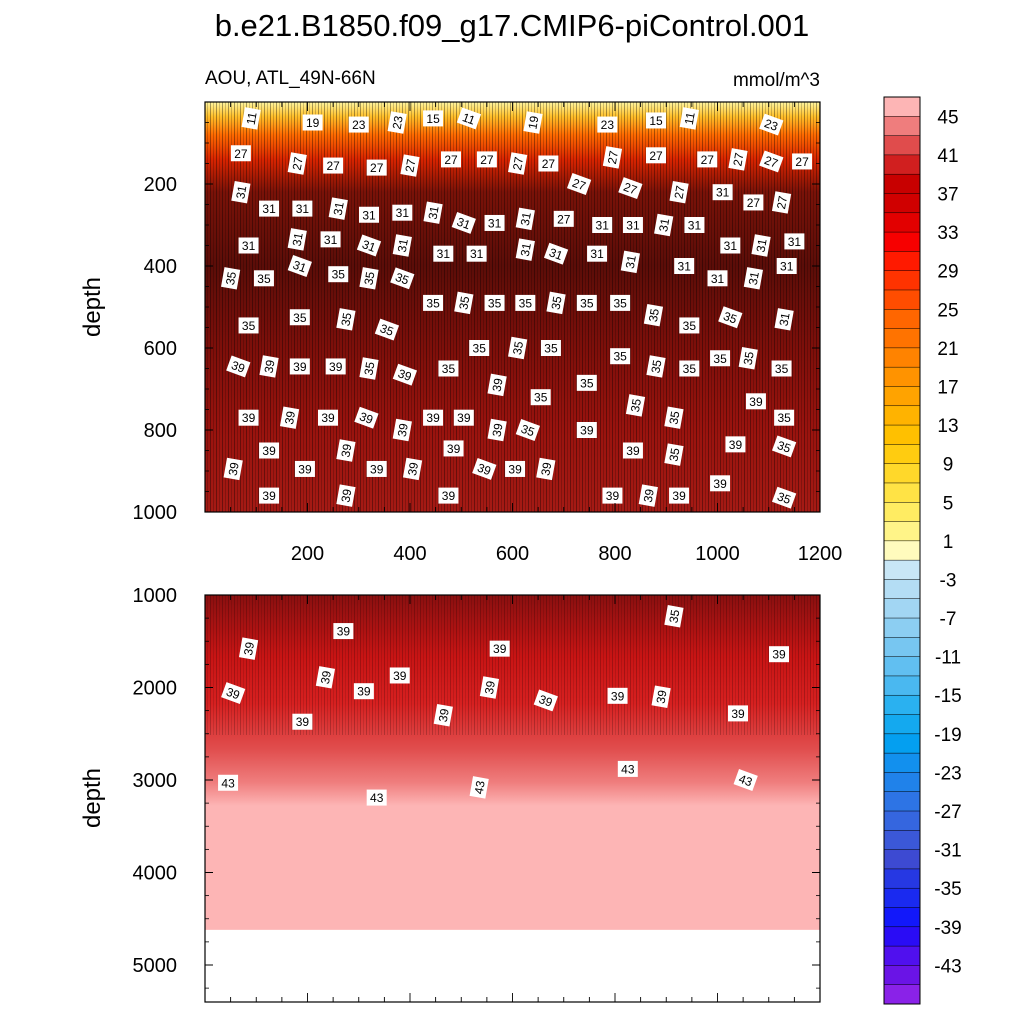 The width and height of the screenshot is (1024, 1024). What do you see at coordinates (656, 121) in the screenshot?
I see `contour-label-text: 15` at bounding box center [656, 121].